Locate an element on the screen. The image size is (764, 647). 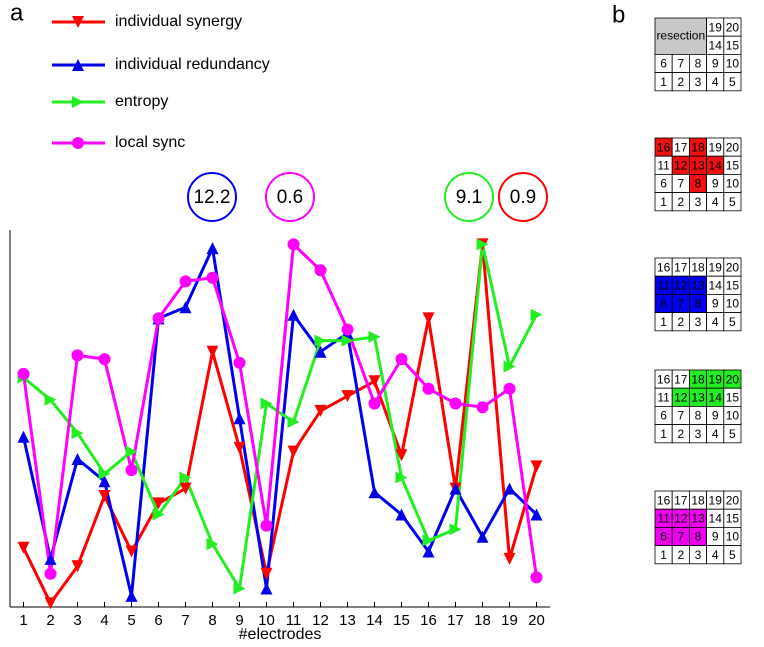
cell-label: 10 is located at coordinates (733, 184).